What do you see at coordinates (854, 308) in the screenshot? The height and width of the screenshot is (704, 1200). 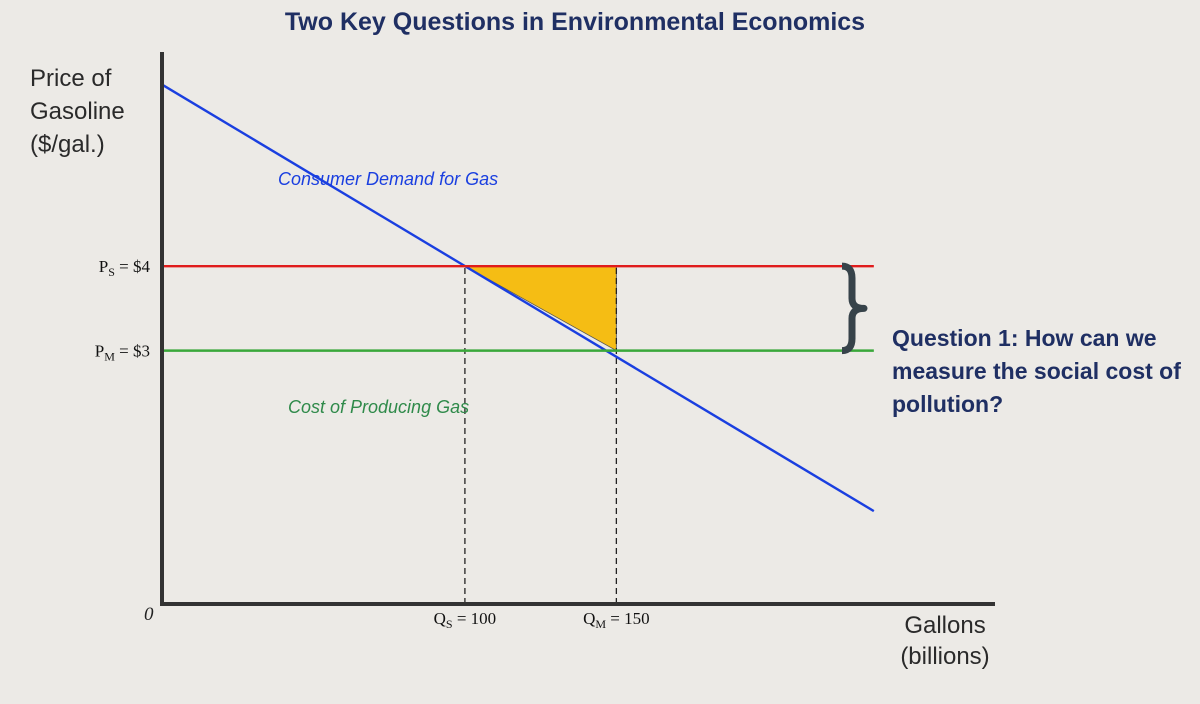 I see `curly-brace` at bounding box center [854, 308].